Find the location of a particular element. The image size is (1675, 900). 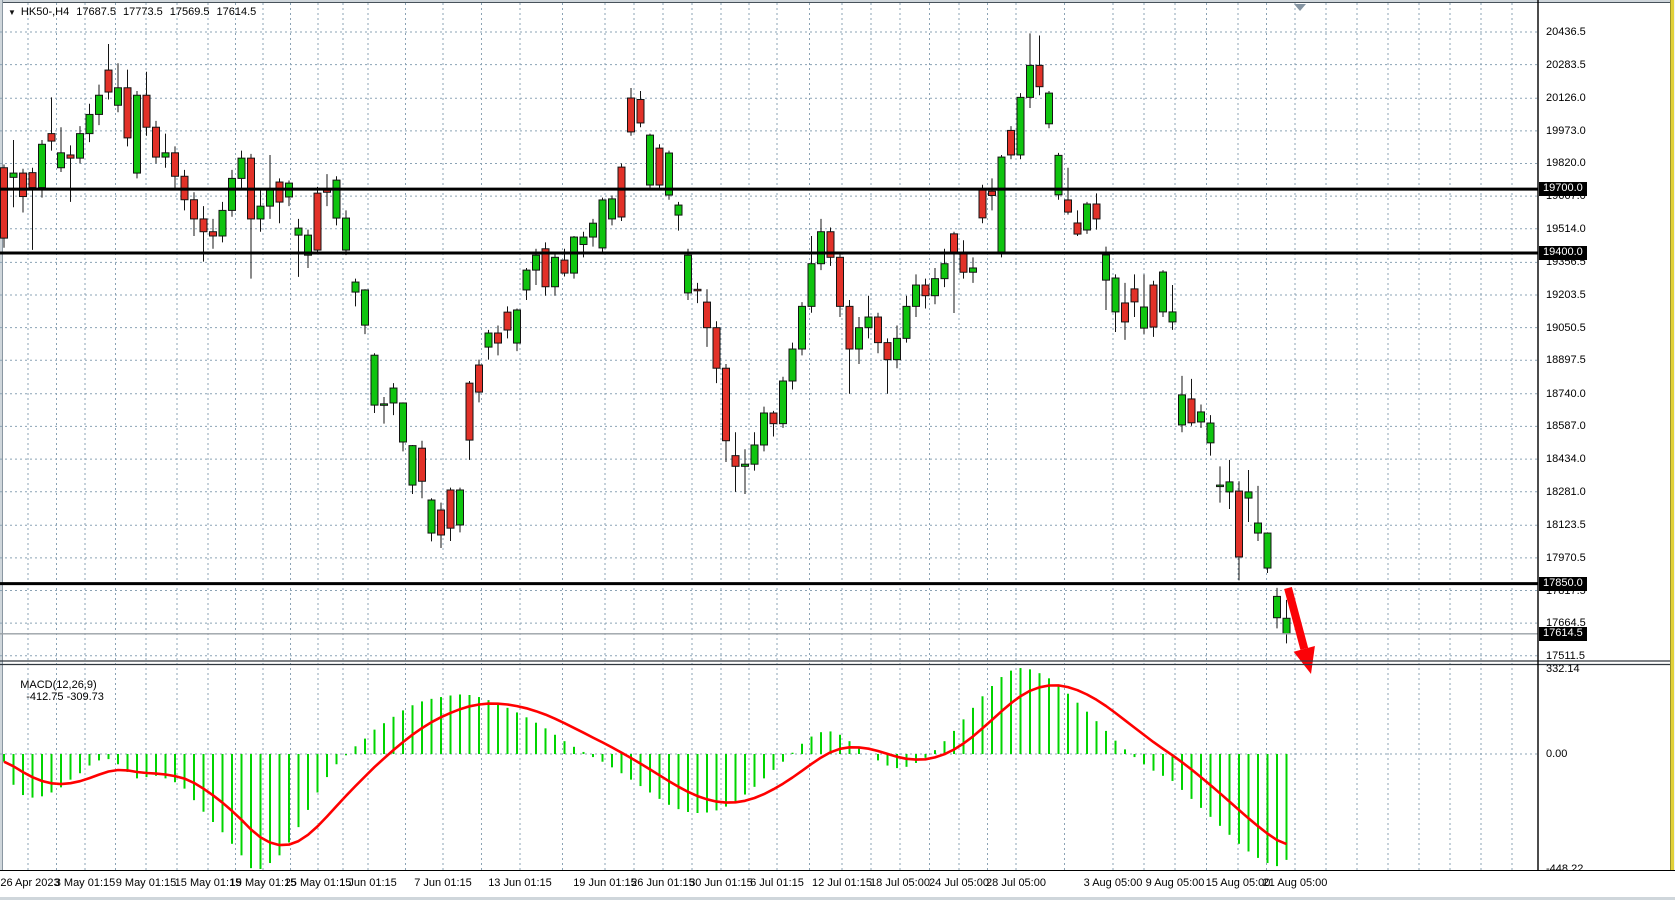

price-tick-label: 18434.0 is located at coordinates (1566, 459).